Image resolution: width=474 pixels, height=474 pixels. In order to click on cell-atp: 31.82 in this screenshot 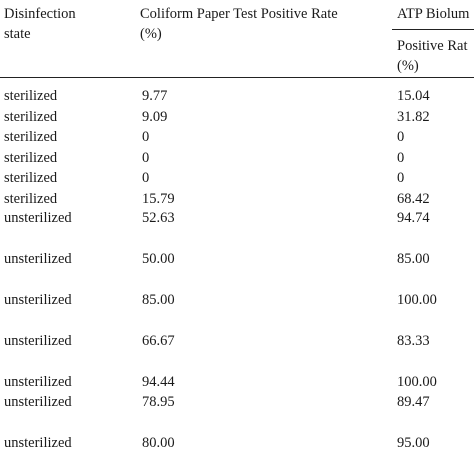, I will do `click(413, 117)`.